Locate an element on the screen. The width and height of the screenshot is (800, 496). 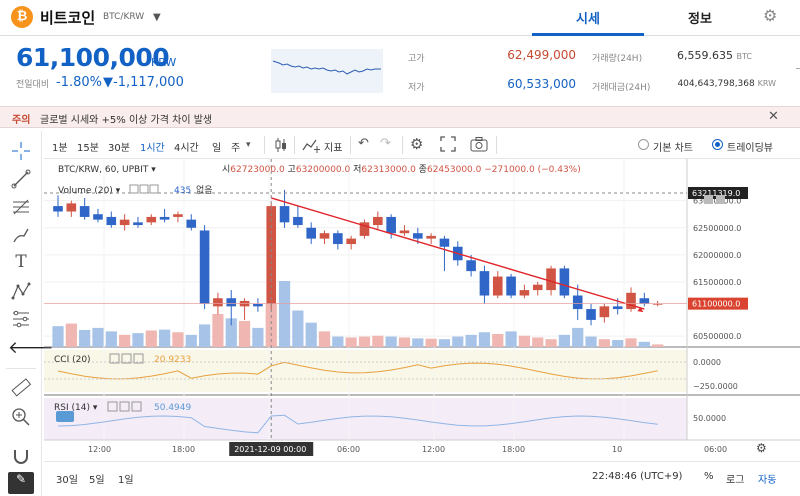
indicator-icon is located at coordinates (312, 147).